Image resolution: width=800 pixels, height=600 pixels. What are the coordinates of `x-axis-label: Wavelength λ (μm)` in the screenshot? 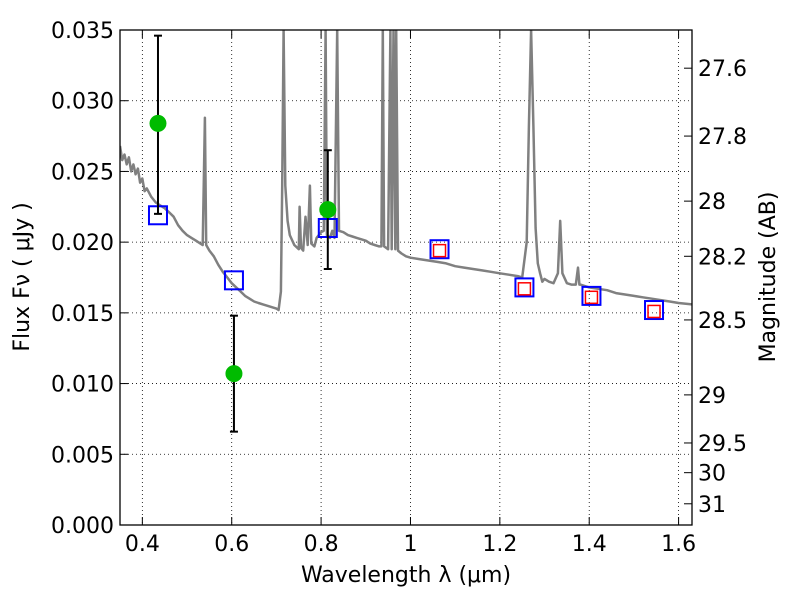 It's located at (406, 575).